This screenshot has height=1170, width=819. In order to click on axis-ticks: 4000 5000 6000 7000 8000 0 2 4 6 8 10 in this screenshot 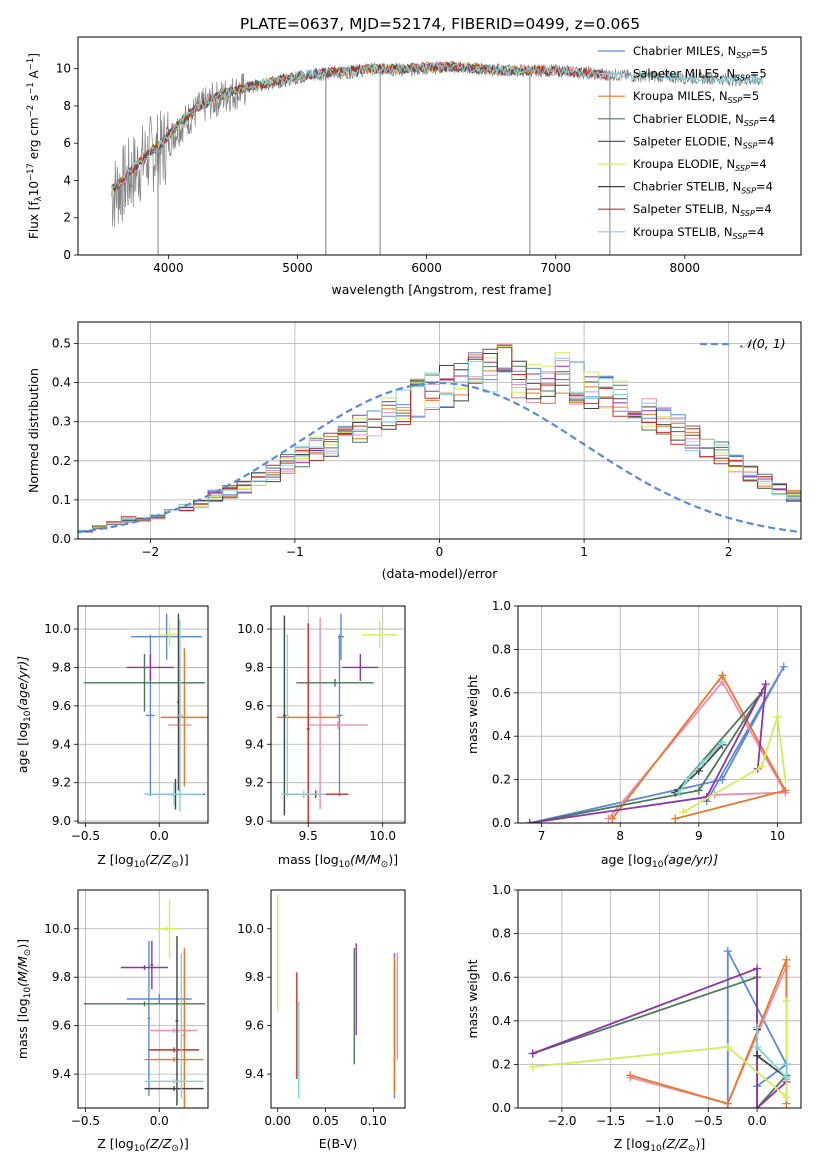, I will do `click(378, 168)`.